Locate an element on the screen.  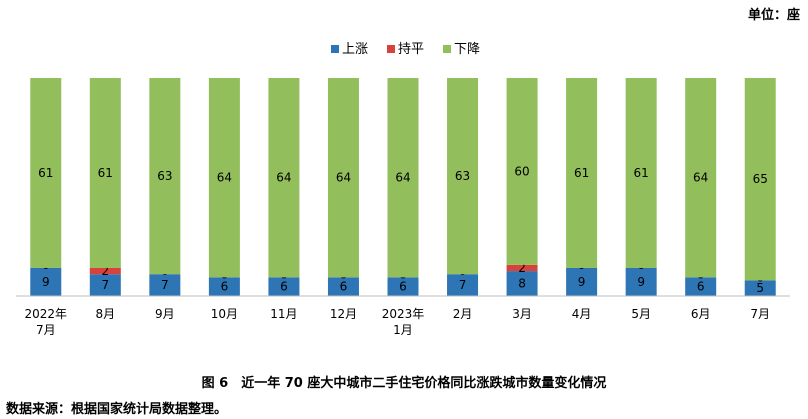
x-tick-label: 11月 is located at coordinates (283, 314).